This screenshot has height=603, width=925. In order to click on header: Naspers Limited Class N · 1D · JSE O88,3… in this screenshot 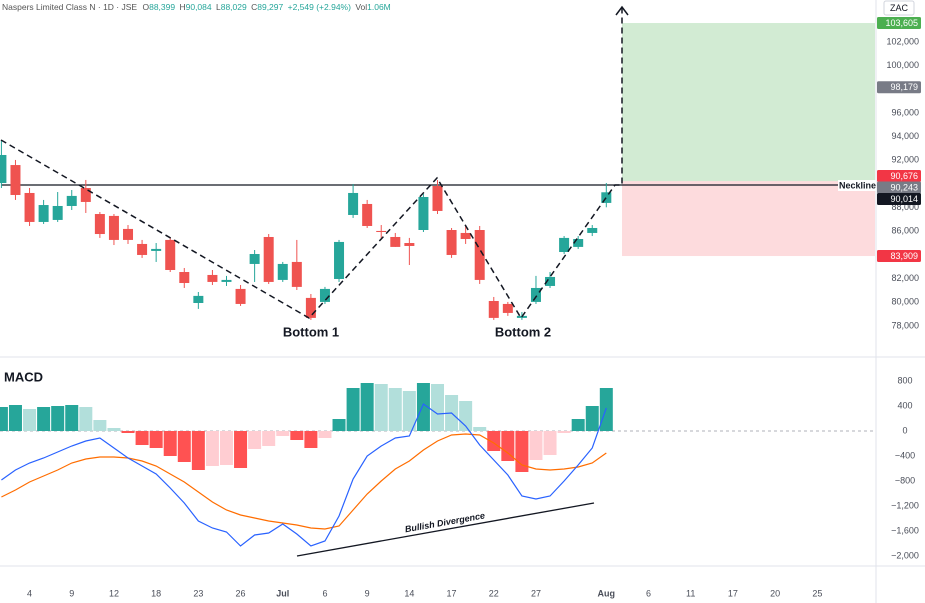, I will do `click(196, 7)`.